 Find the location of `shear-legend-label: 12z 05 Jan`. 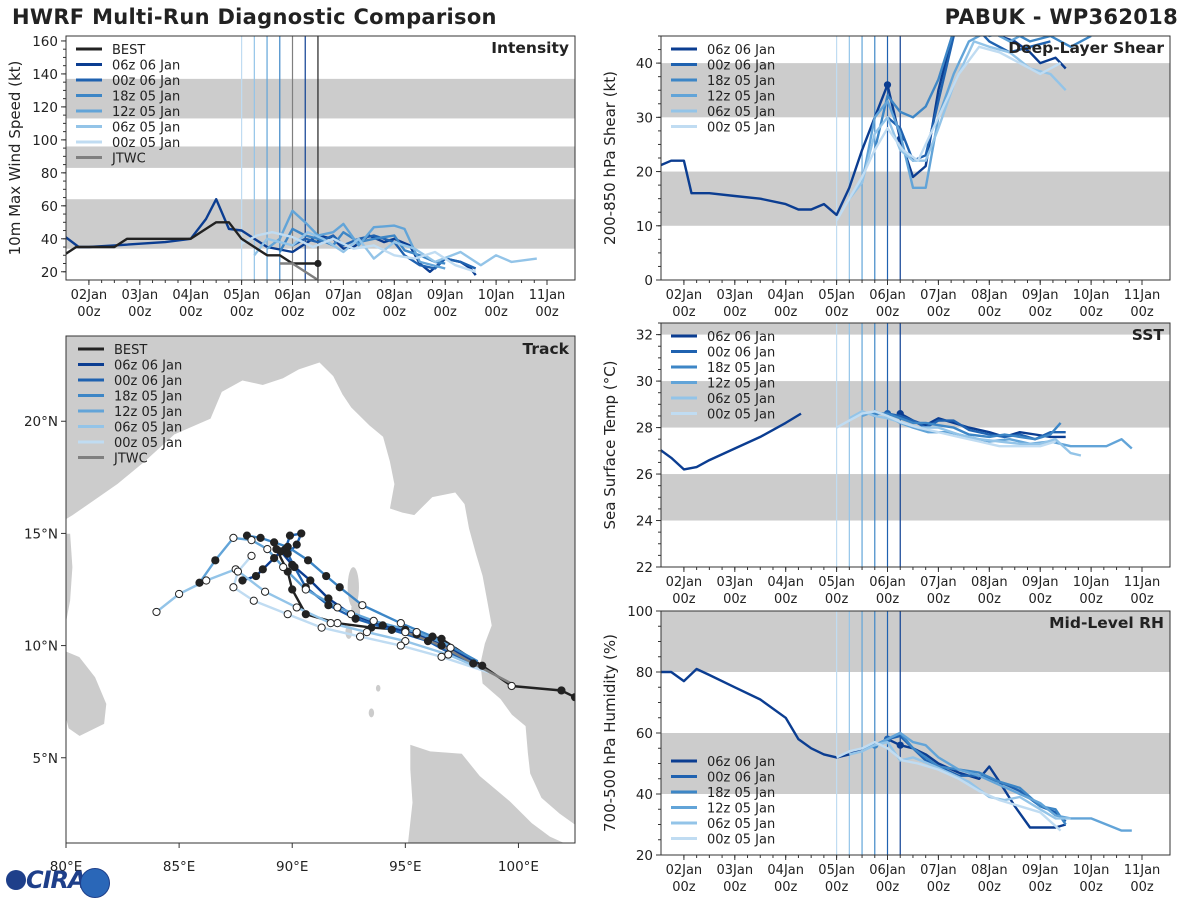

shear-legend-label: 12z 05 Jan is located at coordinates (741, 97).